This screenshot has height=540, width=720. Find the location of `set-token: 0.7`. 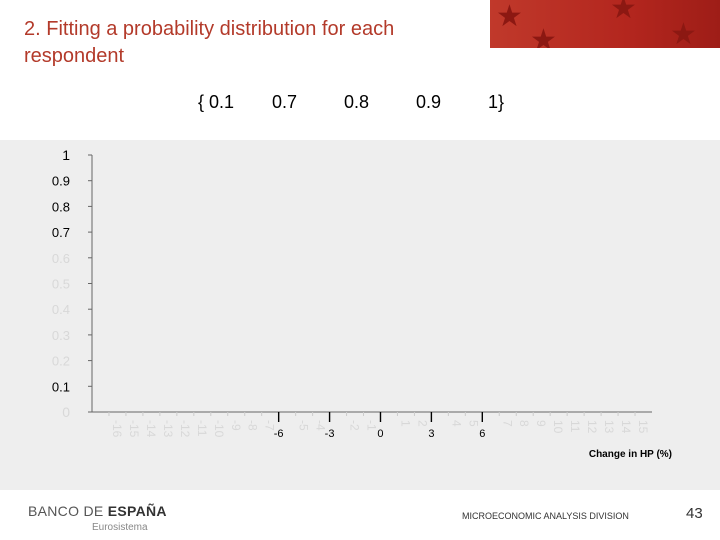

set-token: 0.7 is located at coordinates (285, 102).